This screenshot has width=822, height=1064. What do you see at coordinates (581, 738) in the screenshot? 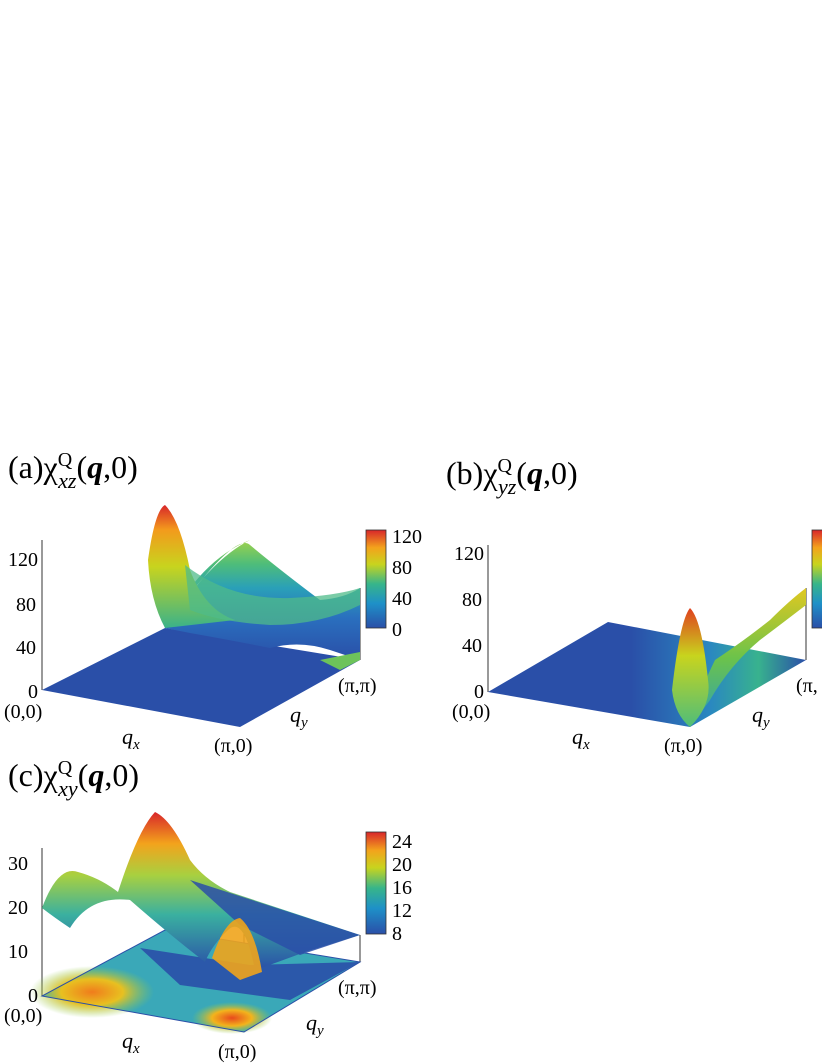
I see `xlabel-b: qx` at bounding box center [581, 738].